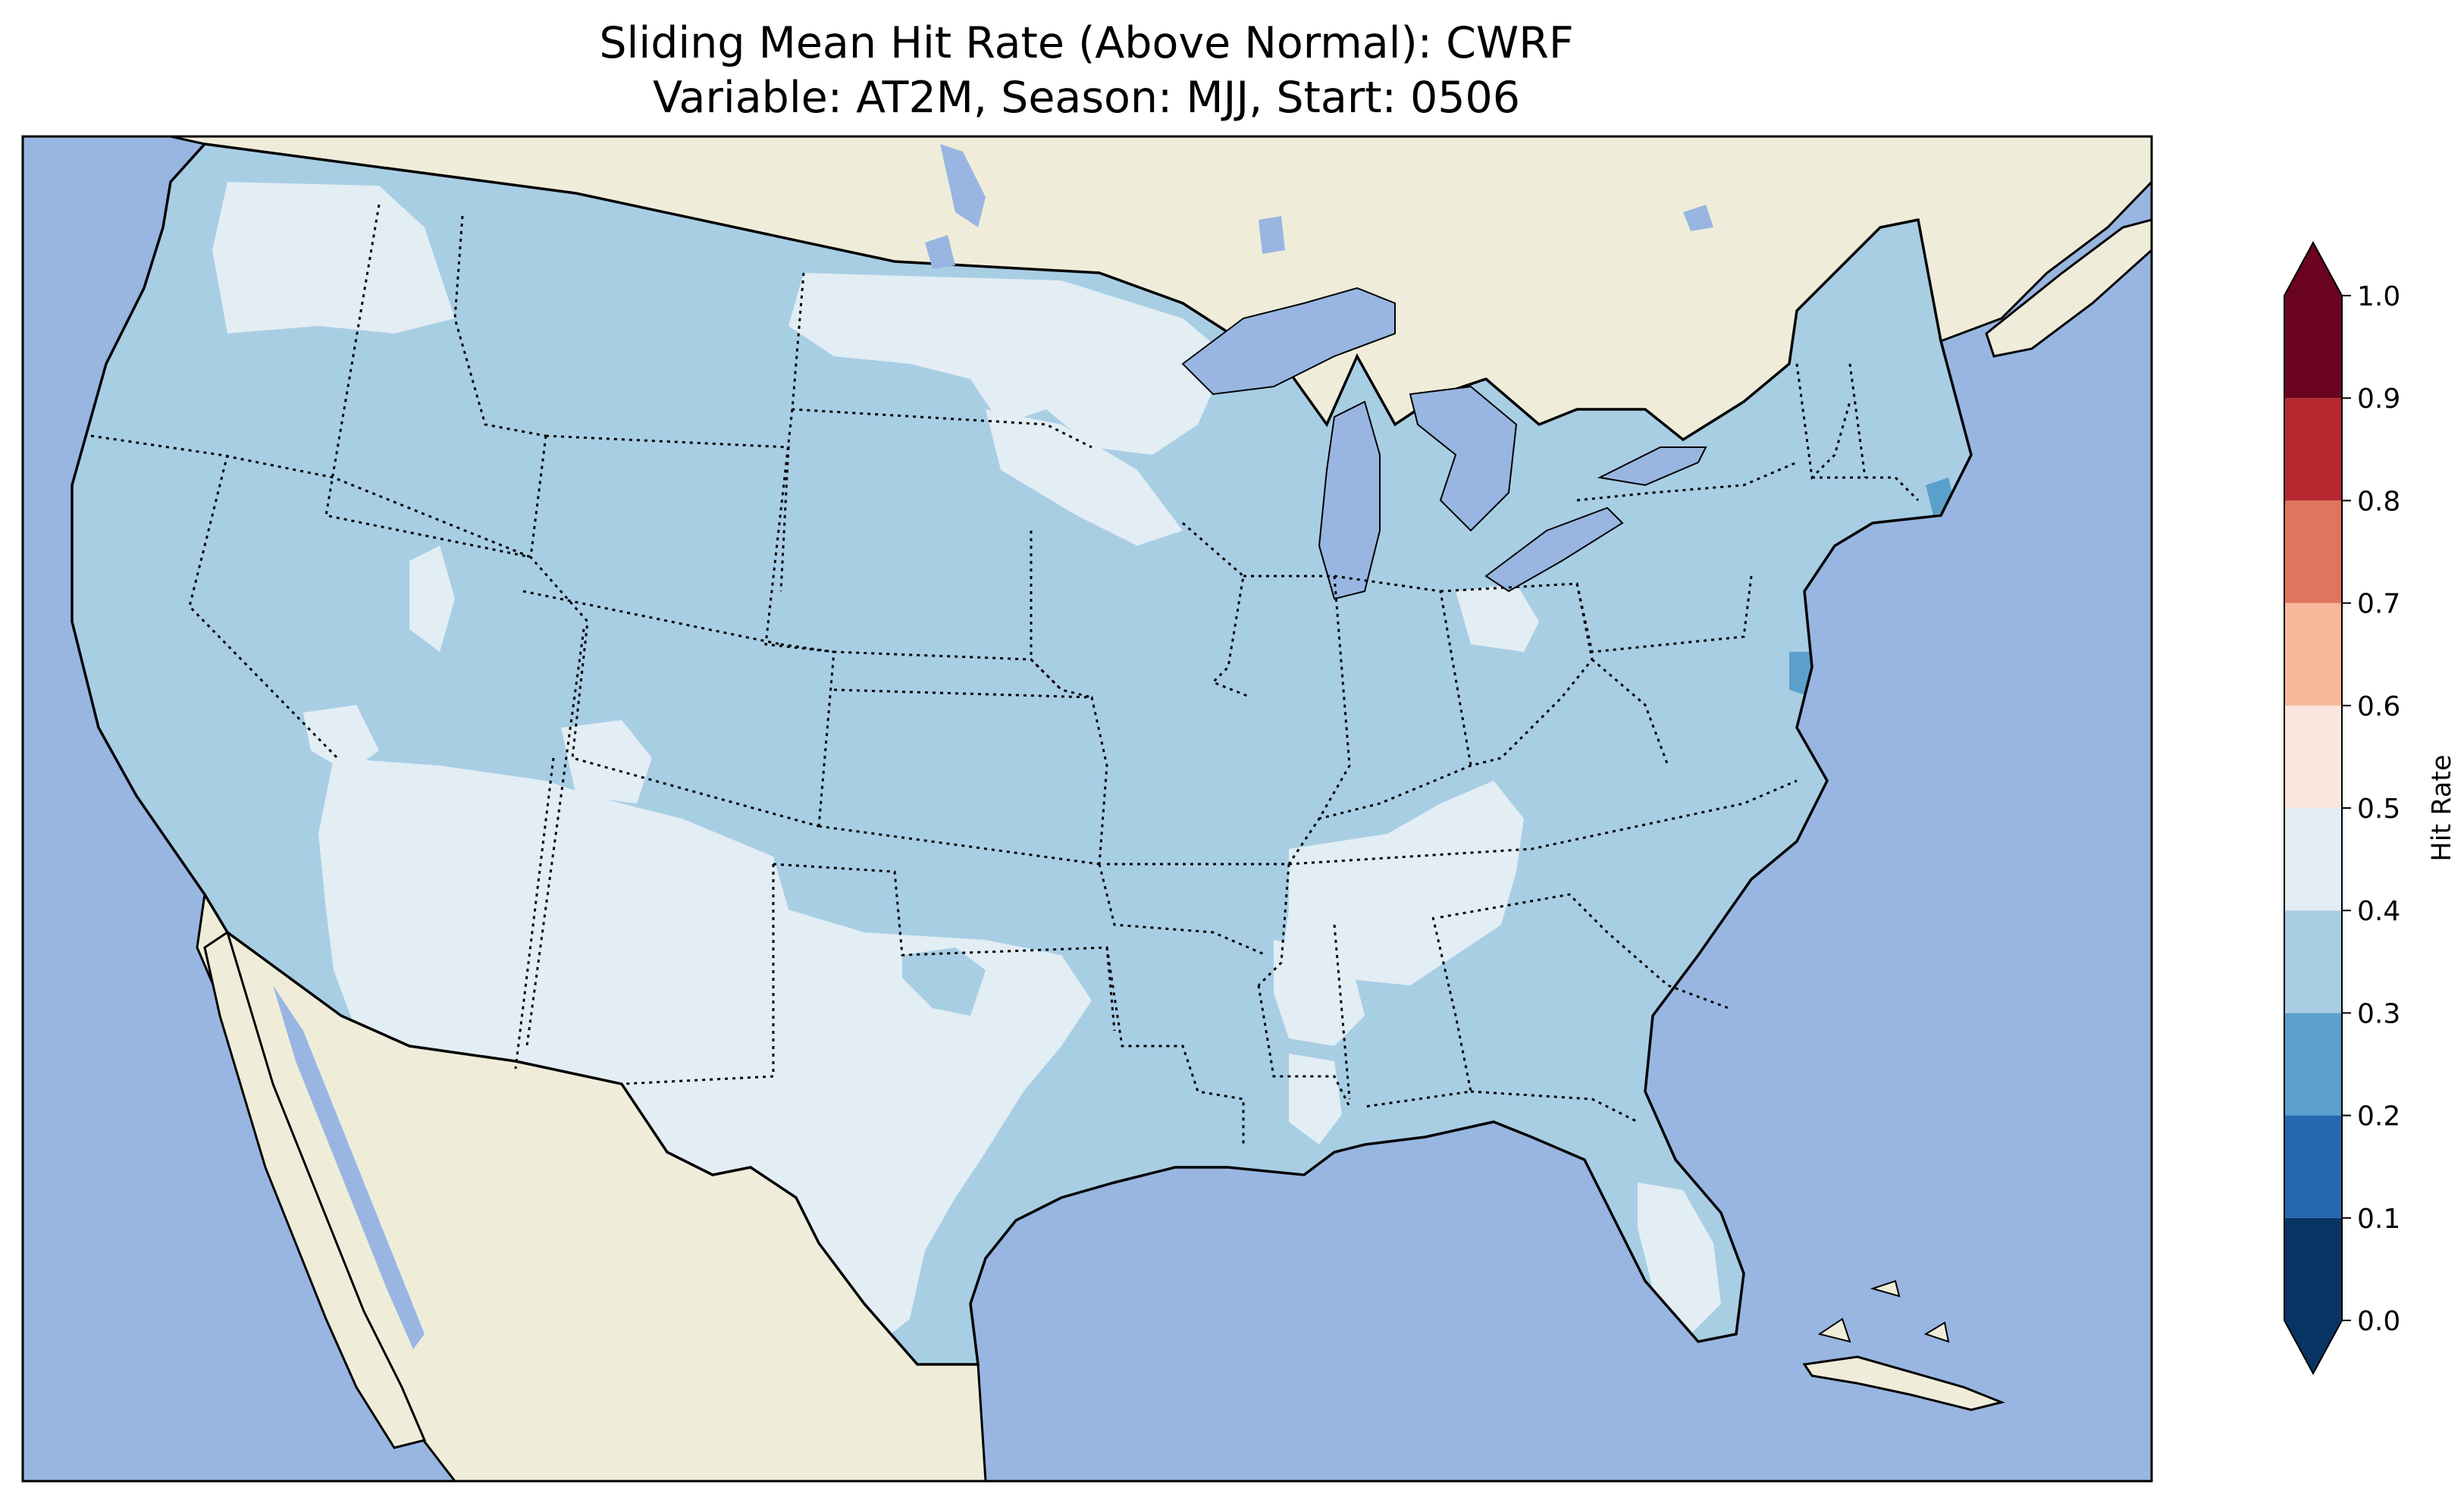  I want to click on hit-rate-region-0.4-0.5-northwest, so click(333, 258).